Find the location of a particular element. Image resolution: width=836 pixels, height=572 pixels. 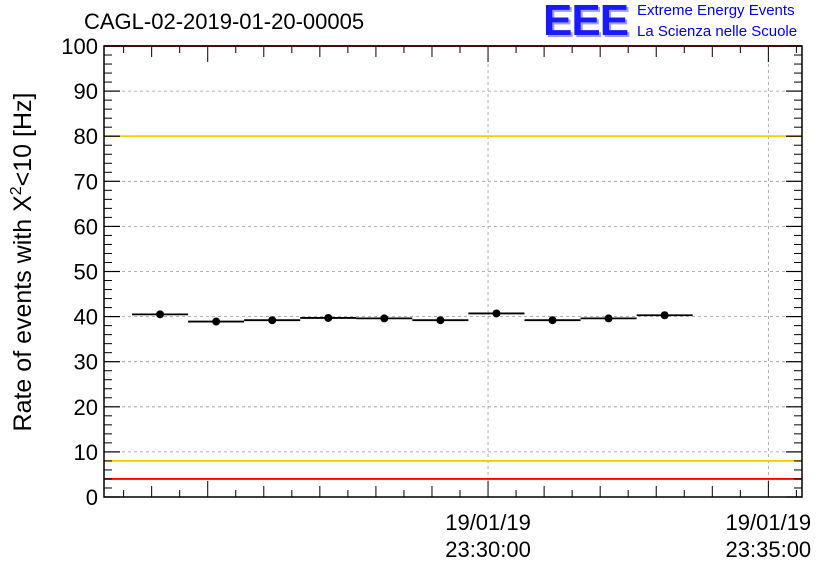

y-tick-label: 30 is located at coordinates (86, 362).